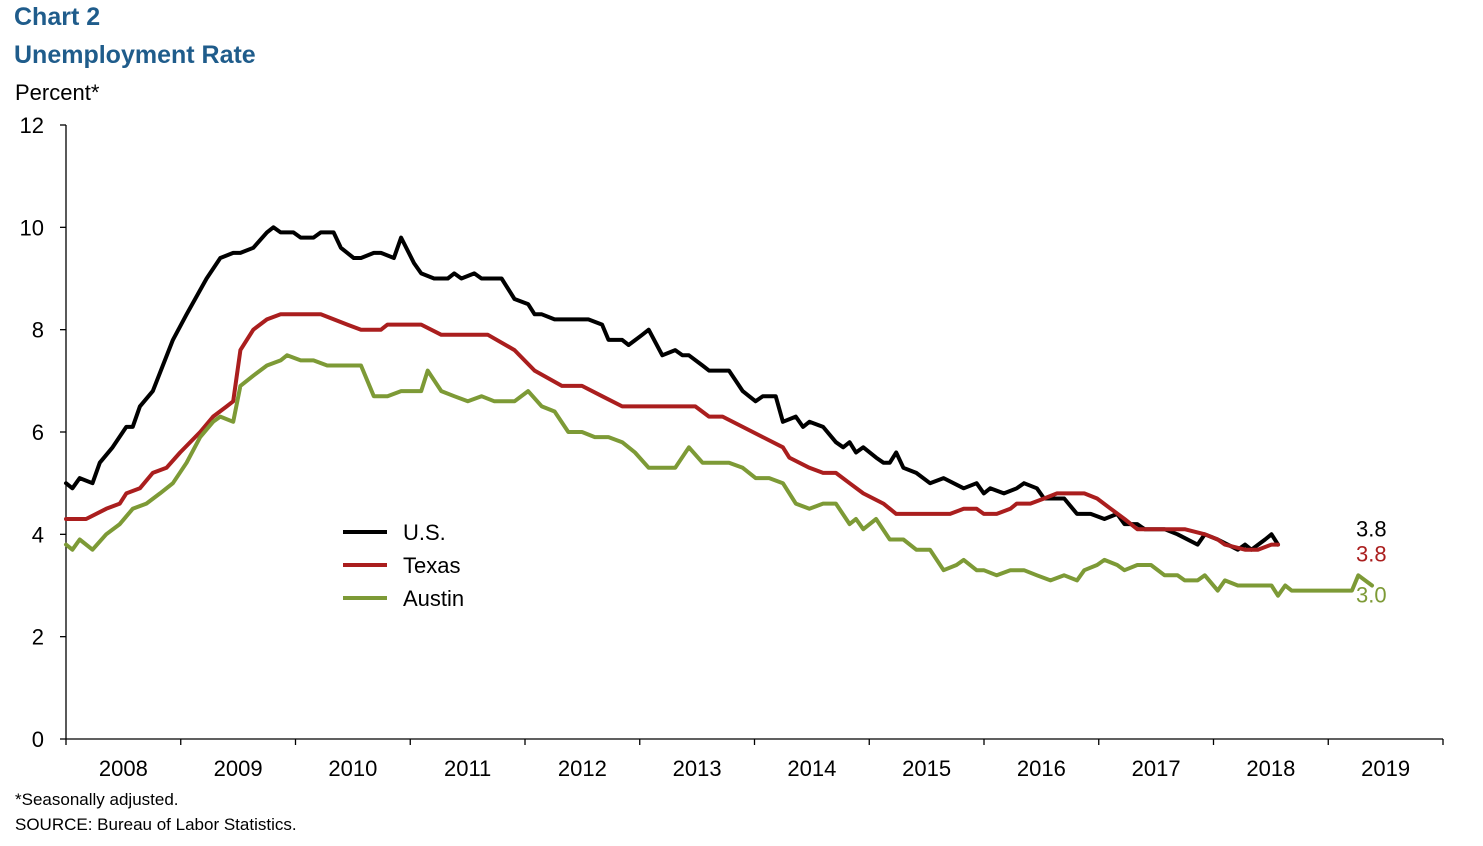 Image resolution: width=1483 pixels, height=846 pixels. Describe the element at coordinates (1371, 595) in the screenshot. I see `end-label-austin: 3.0` at that location.